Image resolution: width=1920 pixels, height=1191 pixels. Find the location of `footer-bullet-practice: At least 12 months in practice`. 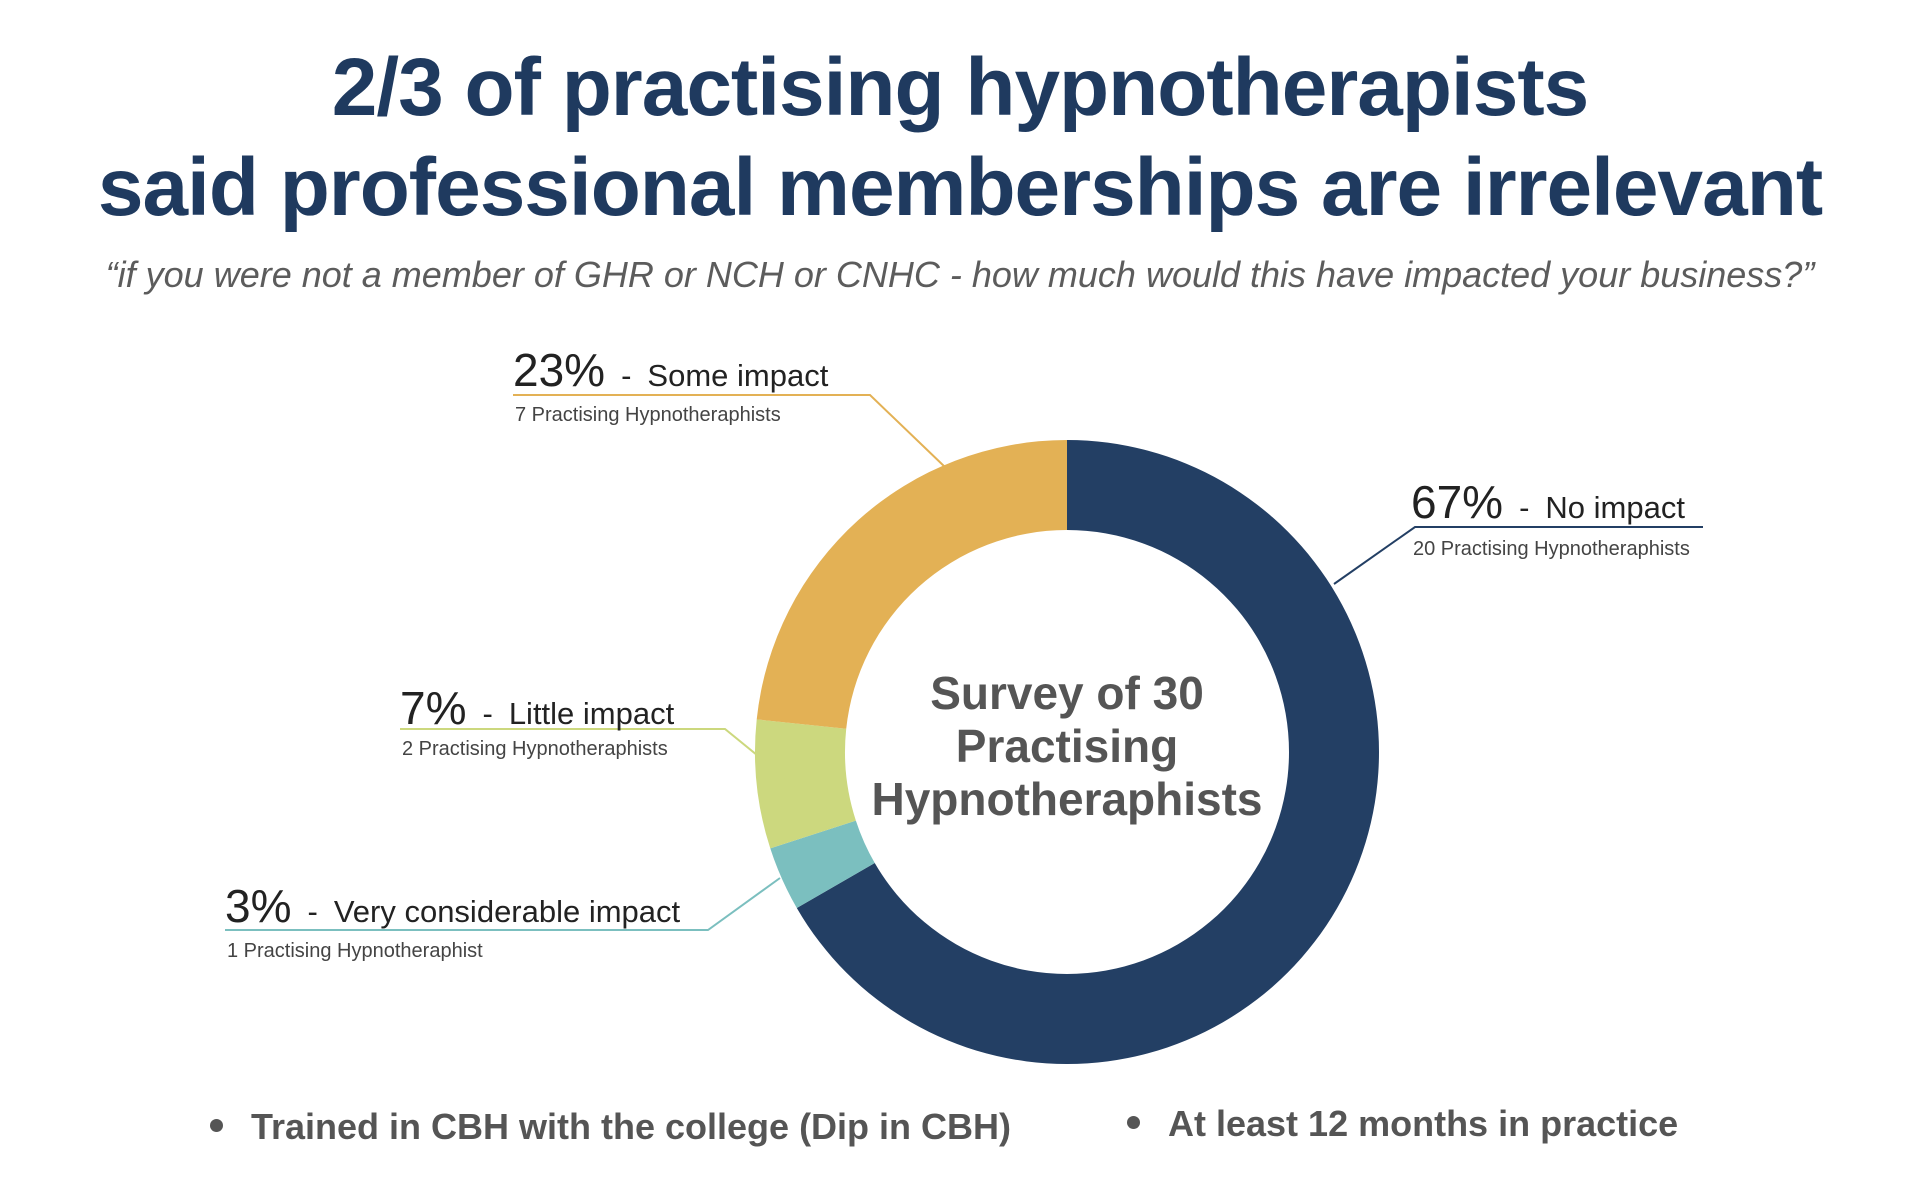

footer-bullet-practice: At least 12 months in practice is located at coordinates (1402, 1124).